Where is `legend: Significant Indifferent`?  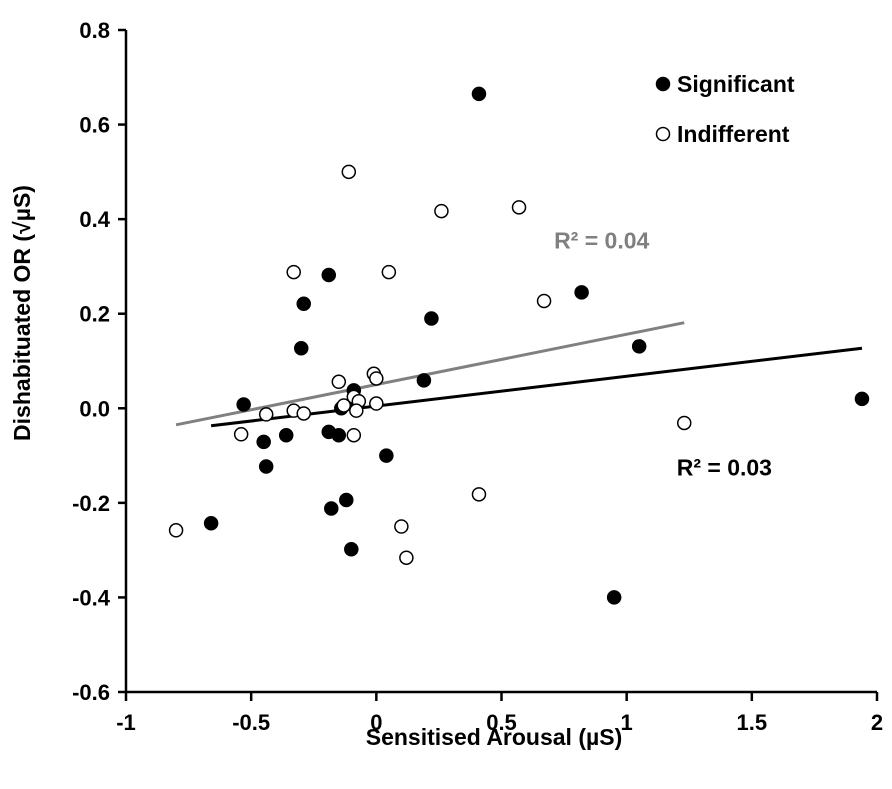
legend: Significant Indifferent is located at coordinates (725, 109).